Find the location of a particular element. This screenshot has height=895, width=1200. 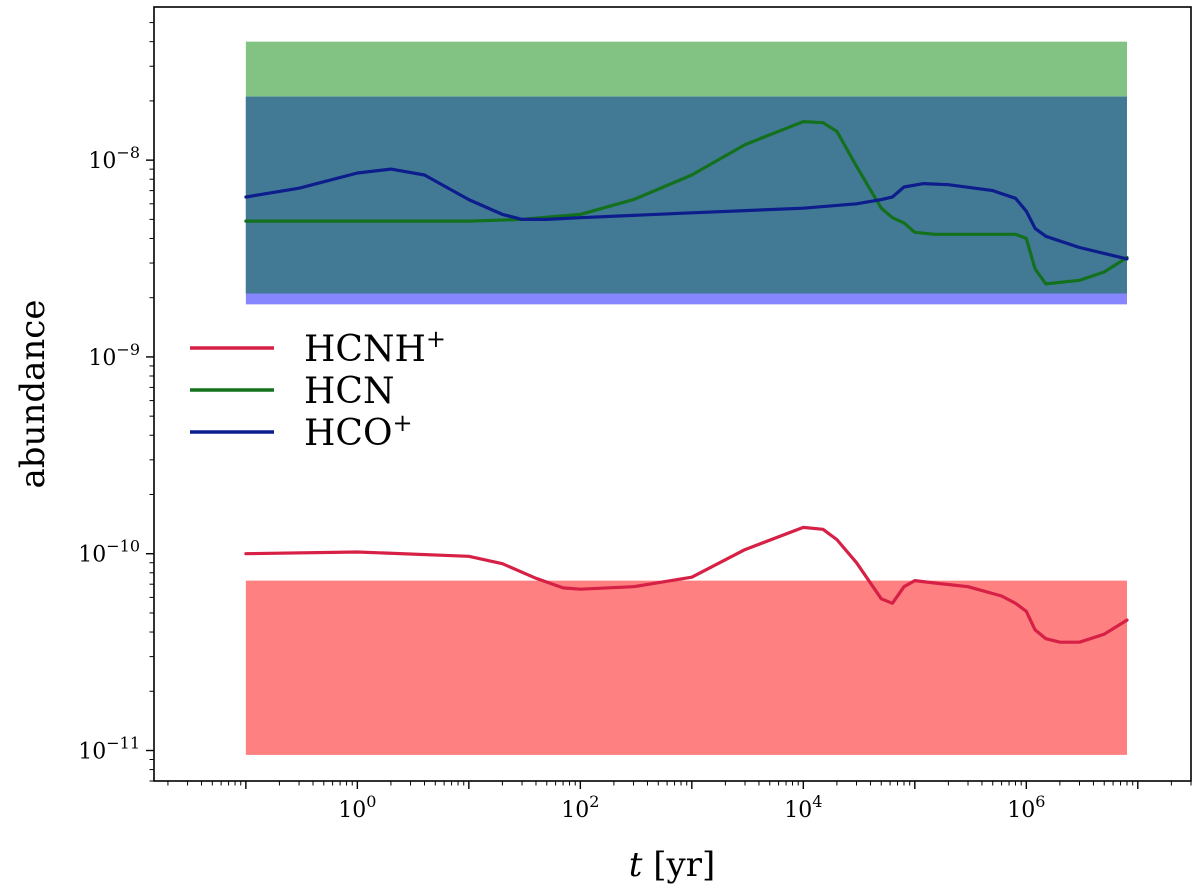

x-axis-unit: [yr] is located at coordinates (678, 865).